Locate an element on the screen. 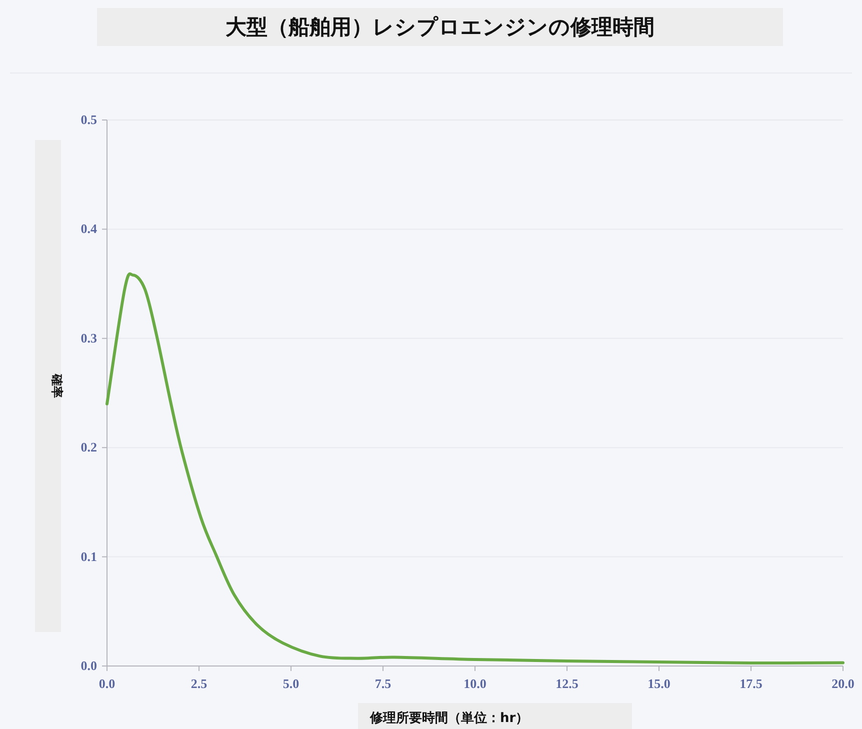 Image resolution: width=862 pixels, height=729 pixels. x-tick-label: 7.5 is located at coordinates (383, 683).